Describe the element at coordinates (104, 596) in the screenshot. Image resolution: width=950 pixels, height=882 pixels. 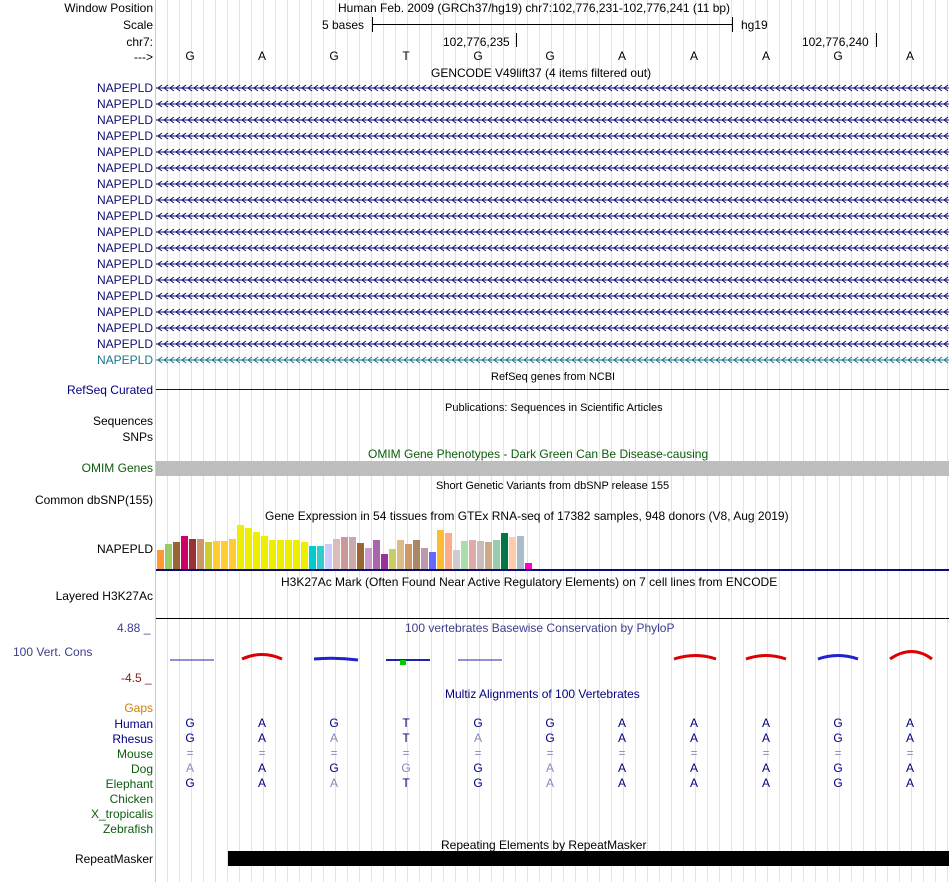
I see `h3k27ac-label: Layered H3K27Ac` at that location.